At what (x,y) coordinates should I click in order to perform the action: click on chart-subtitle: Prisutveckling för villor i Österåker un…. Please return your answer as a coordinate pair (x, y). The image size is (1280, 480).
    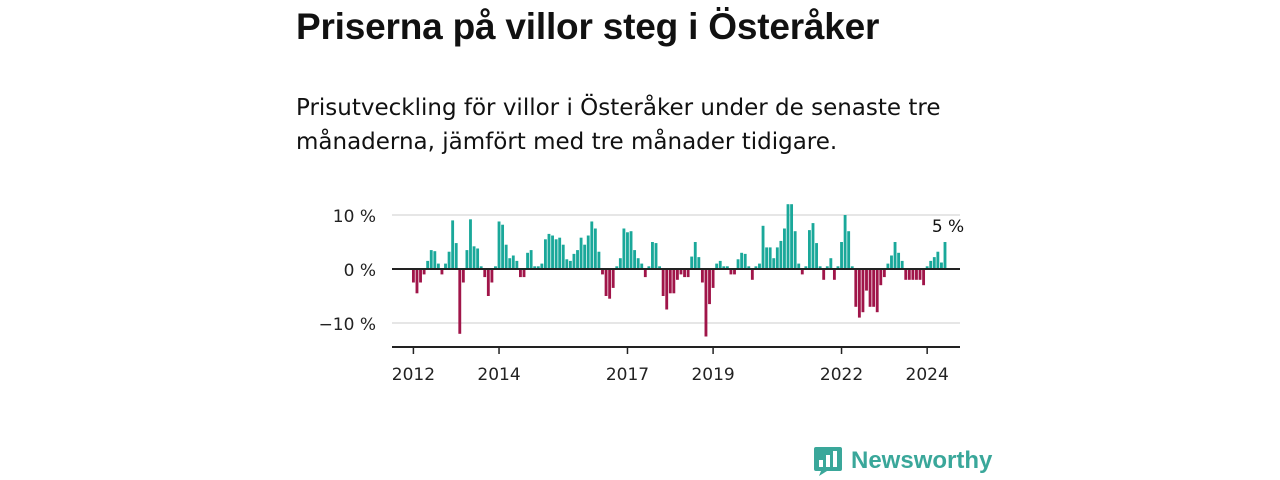
    Looking at the image, I should click on (618, 125).